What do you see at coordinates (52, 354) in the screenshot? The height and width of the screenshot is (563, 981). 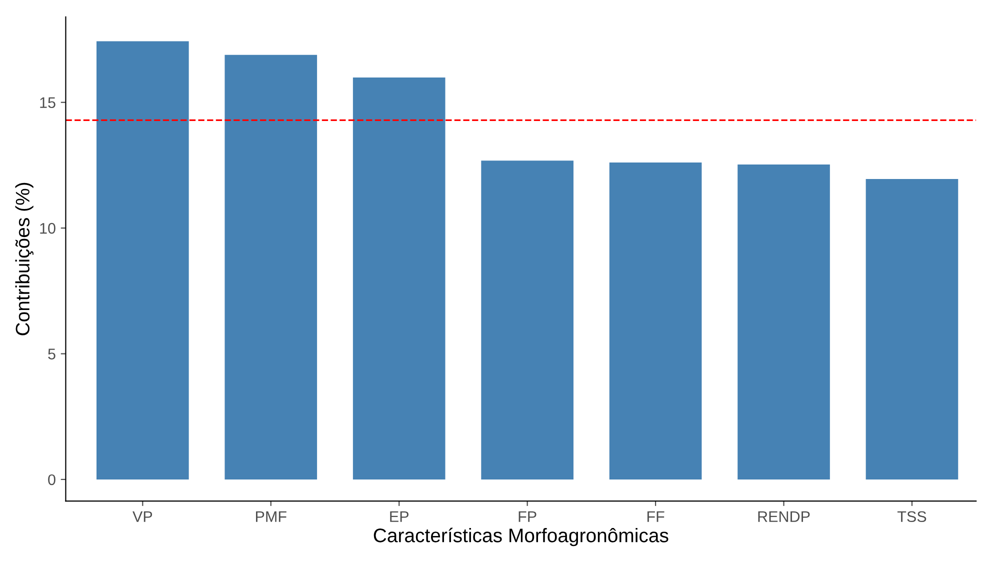 I see `y-tick-label: 5` at bounding box center [52, 354].